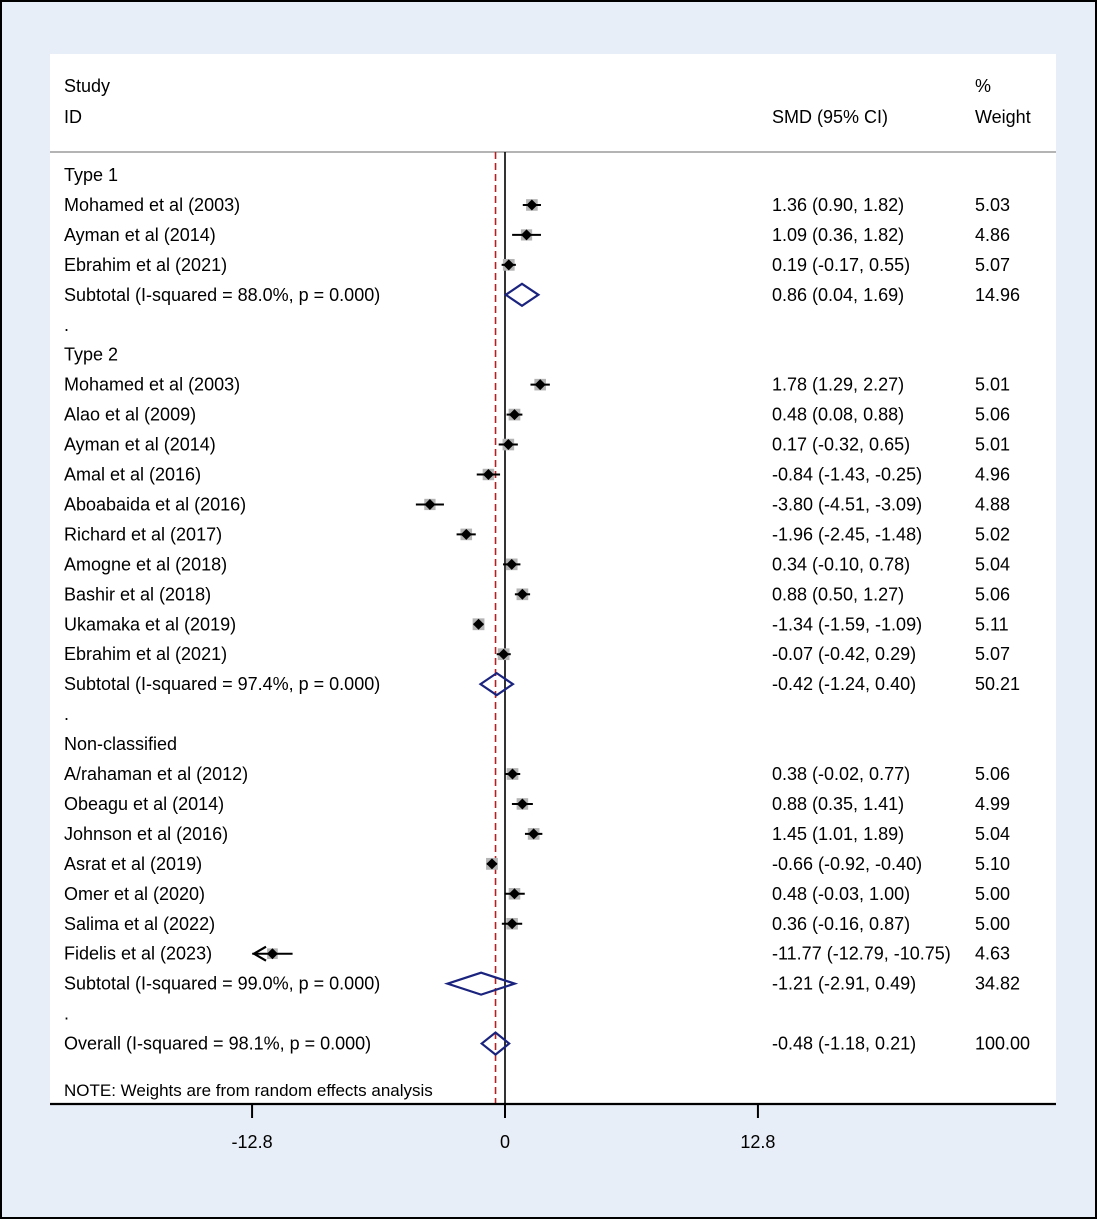  Describe the element at coordinates (144, 804) in the screenshot. I see `study-label: Obeagu et al (2014)` at that location.